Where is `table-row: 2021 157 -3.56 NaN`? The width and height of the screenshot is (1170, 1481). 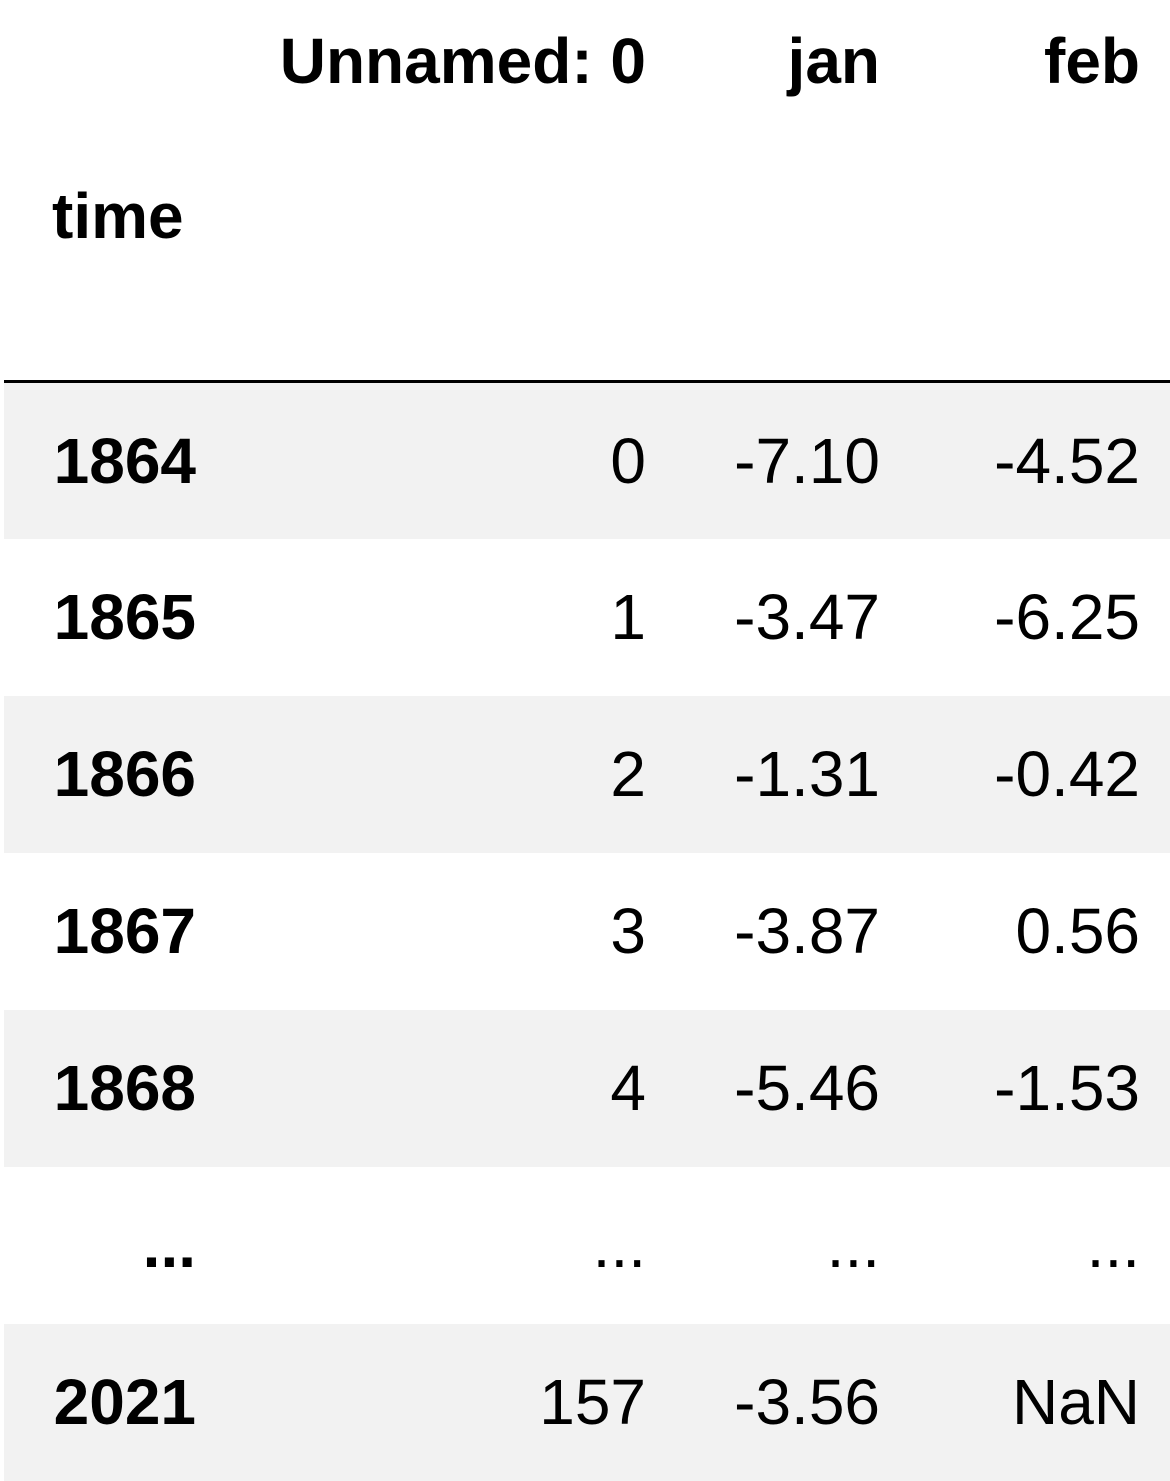
table-row: 2021 157 -3.56 NaN is located at coordinates (587, 1402).